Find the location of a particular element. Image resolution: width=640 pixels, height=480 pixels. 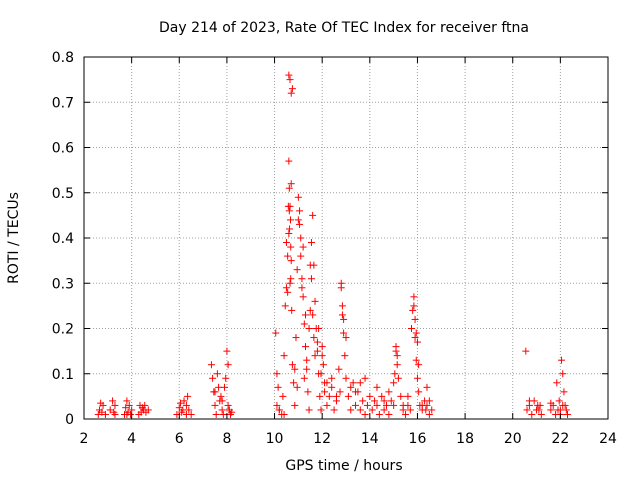

y-tick-label: 0.8 is located at coordinates (63, 58).